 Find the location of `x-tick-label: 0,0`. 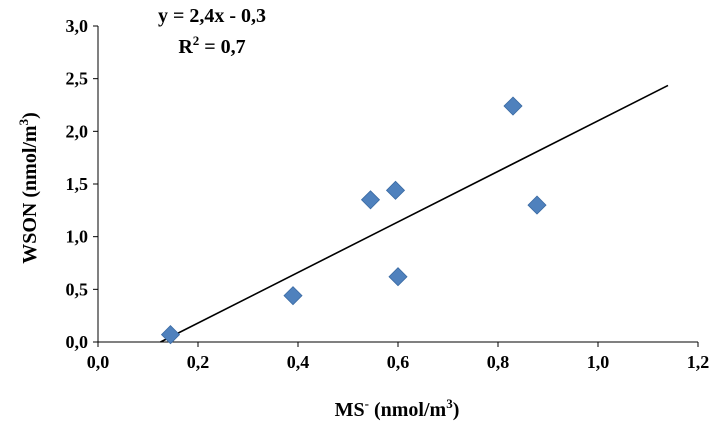

x-tick-label: 0,0 is located at coordinates (98, 362).